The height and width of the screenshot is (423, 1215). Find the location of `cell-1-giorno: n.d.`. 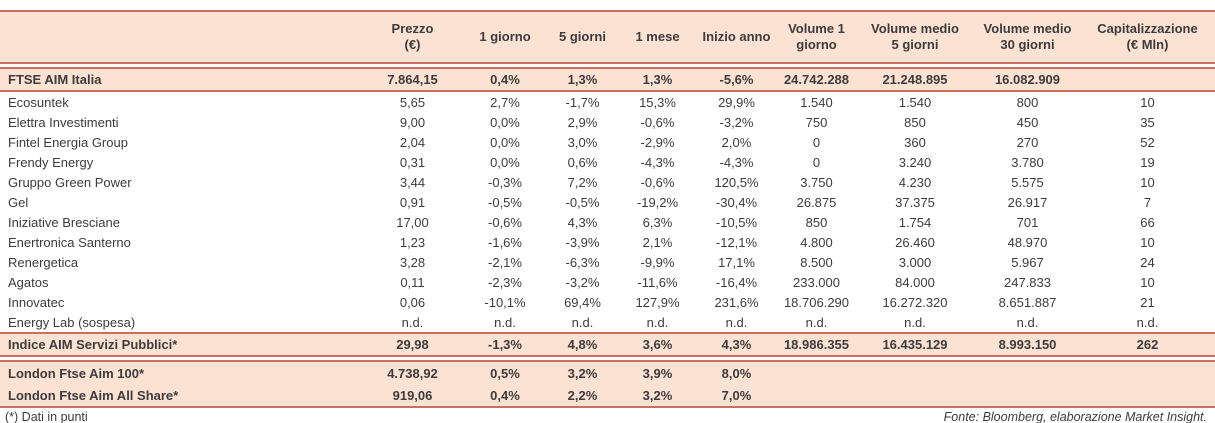

cell-1-giorno: n.d. is located at coordinates (505, 322).